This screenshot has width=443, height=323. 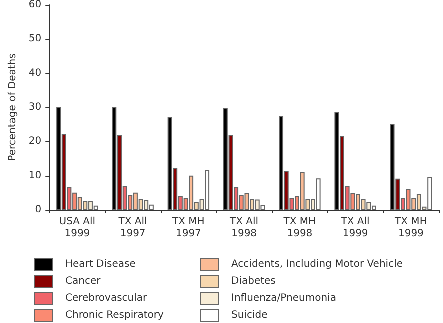 I want to click on y-tick-label: 50, so click(x=35, y=39).